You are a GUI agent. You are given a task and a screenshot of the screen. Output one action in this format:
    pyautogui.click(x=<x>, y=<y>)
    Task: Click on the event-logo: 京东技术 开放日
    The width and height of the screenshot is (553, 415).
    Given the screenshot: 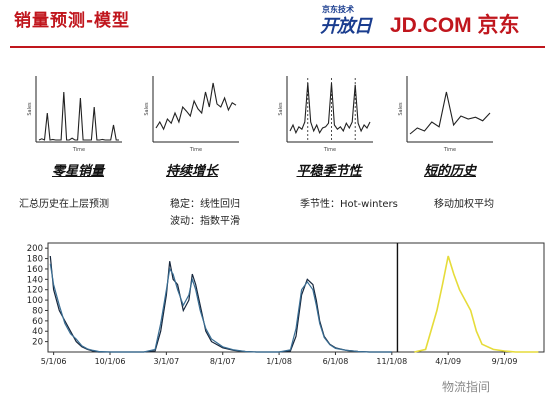 What is the action you would take?
    pyautogui.click(x=352, y=20)
    